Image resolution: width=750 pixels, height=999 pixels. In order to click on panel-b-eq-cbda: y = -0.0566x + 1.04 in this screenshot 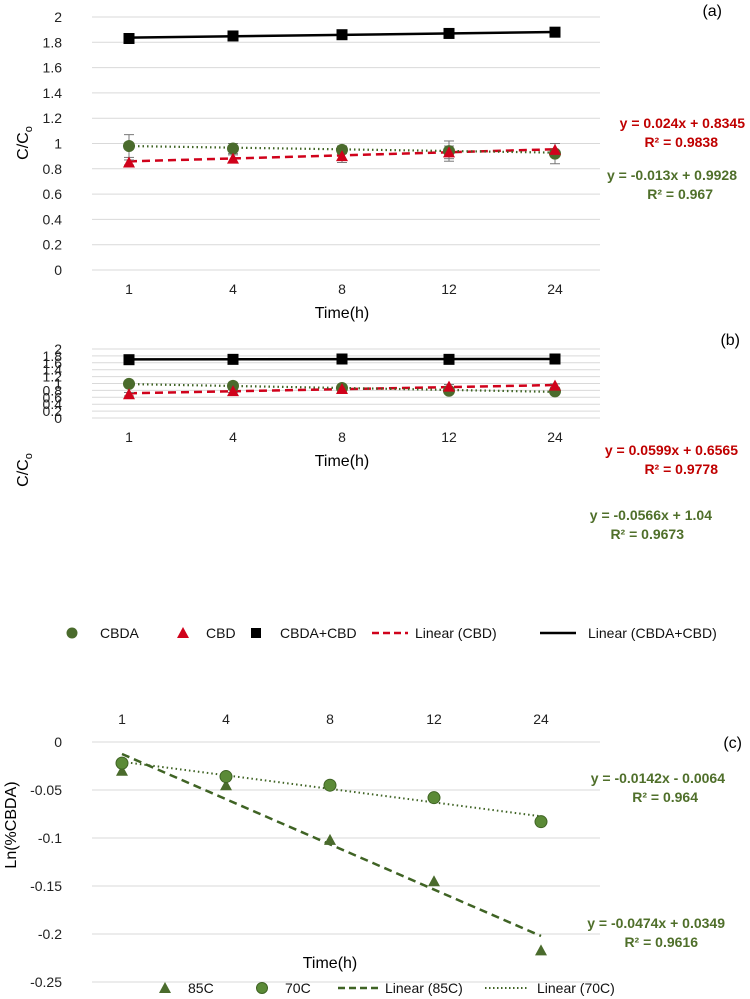, I will do `click(651, 515)`.